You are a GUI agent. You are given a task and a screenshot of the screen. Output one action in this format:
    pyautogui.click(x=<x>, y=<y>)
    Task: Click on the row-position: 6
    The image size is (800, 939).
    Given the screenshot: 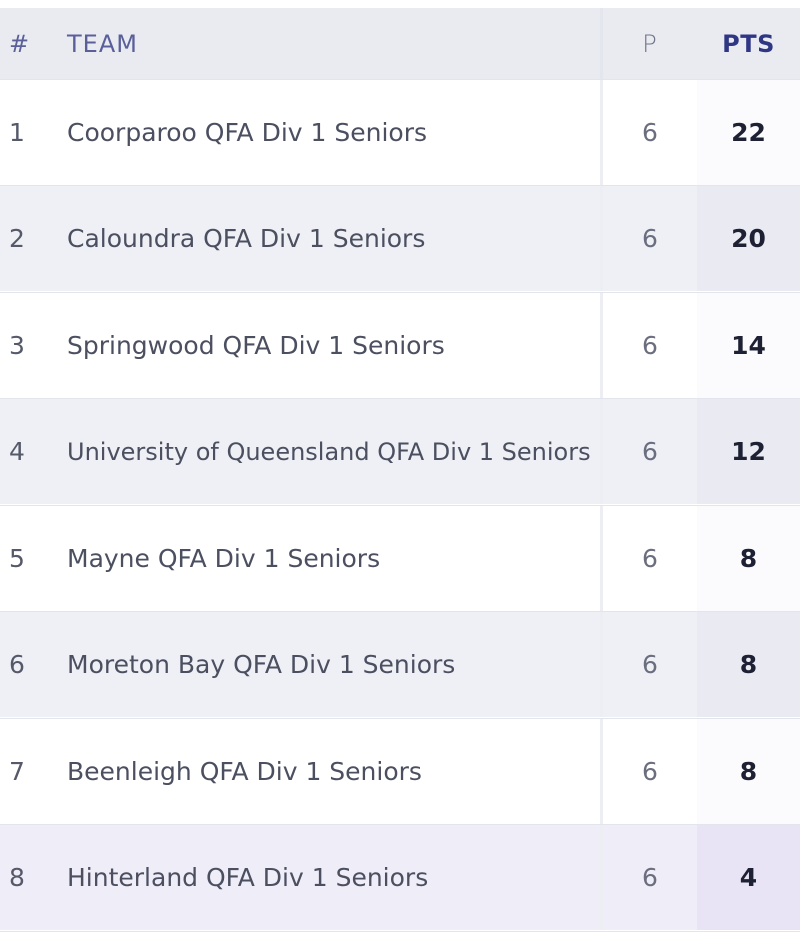 What is the action you would take?
    pyautogui.click(x=17, y=664)
    